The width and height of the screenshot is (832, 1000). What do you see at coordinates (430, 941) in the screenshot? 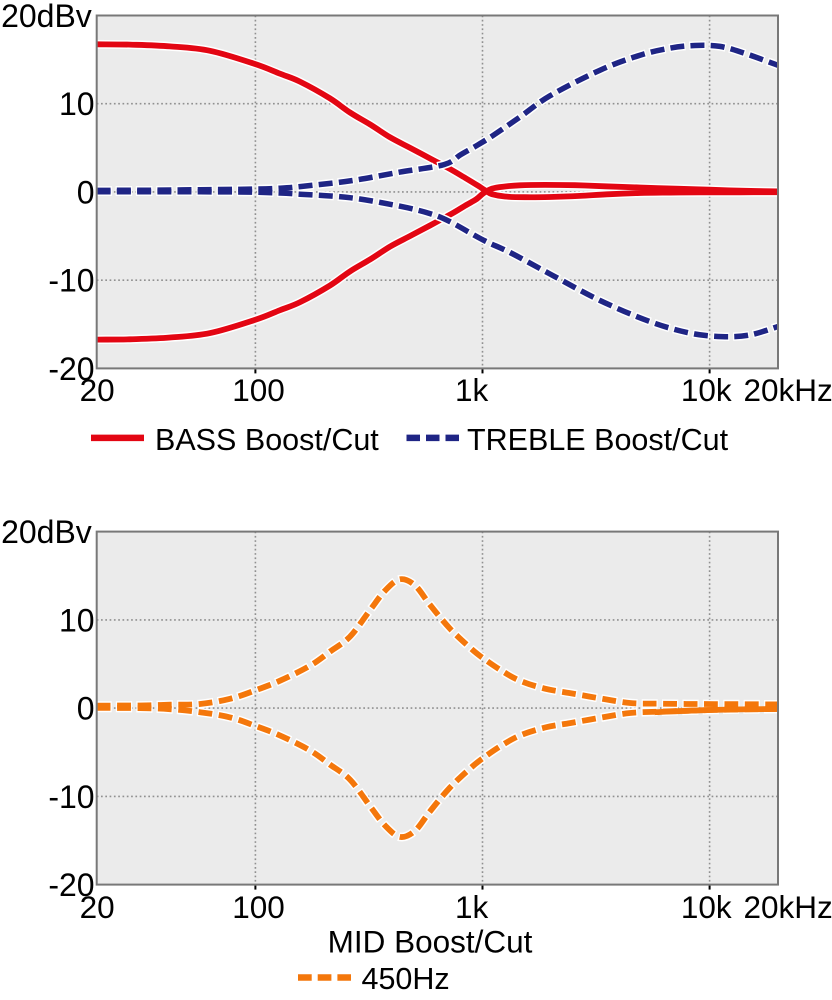
I see `svg-text: MID Boost/Cut` at bounding box center [430, 941].